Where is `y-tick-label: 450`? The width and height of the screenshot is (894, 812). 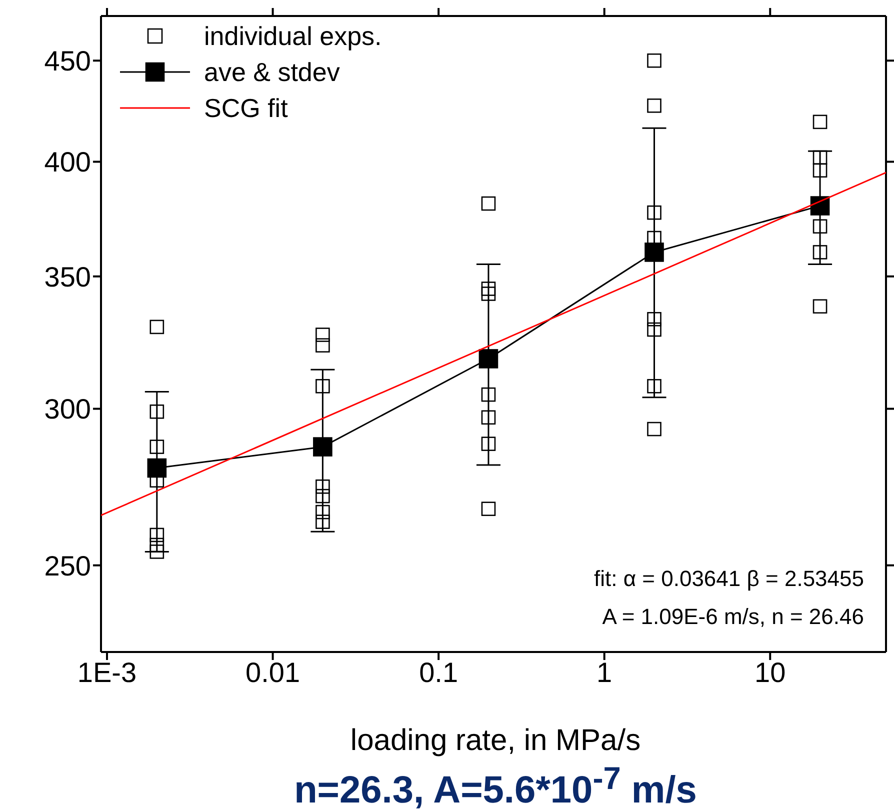
y-tick-label: 450 is located at coordinates (67, 61).